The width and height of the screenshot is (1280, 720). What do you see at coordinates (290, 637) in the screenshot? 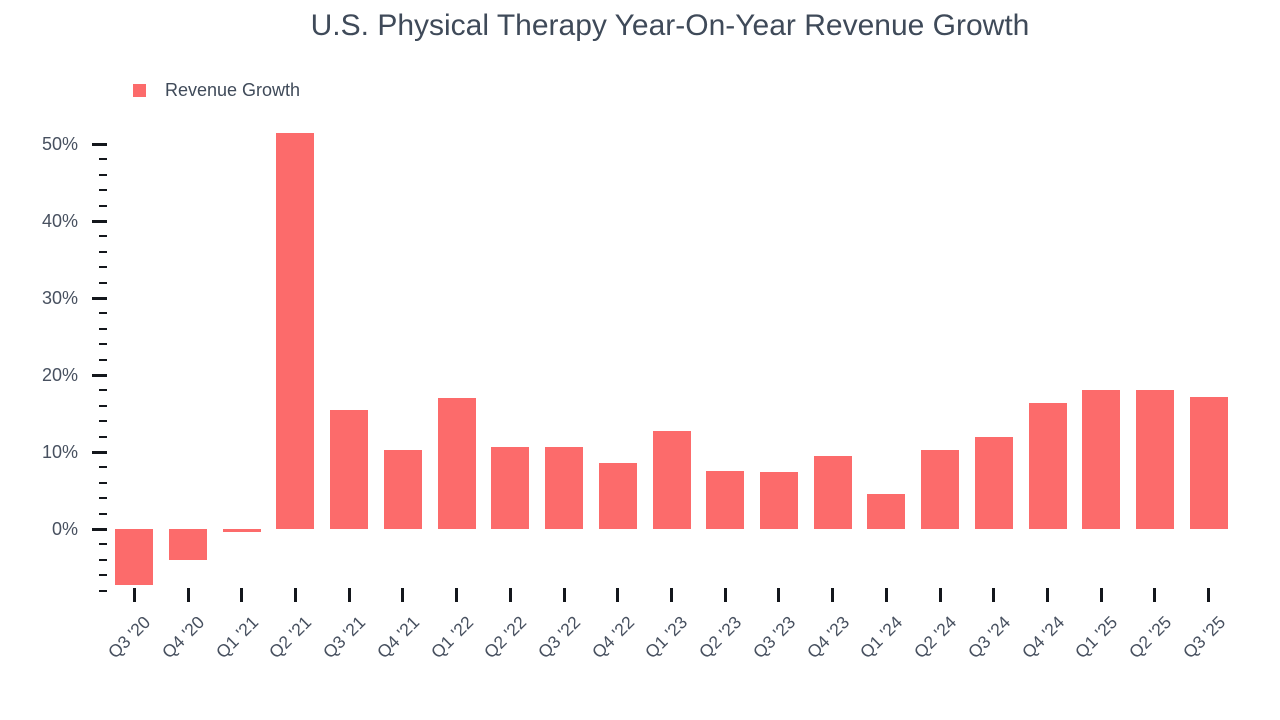
I see `x-axis-label: Q2 '21` at bounding box center [290, 637].